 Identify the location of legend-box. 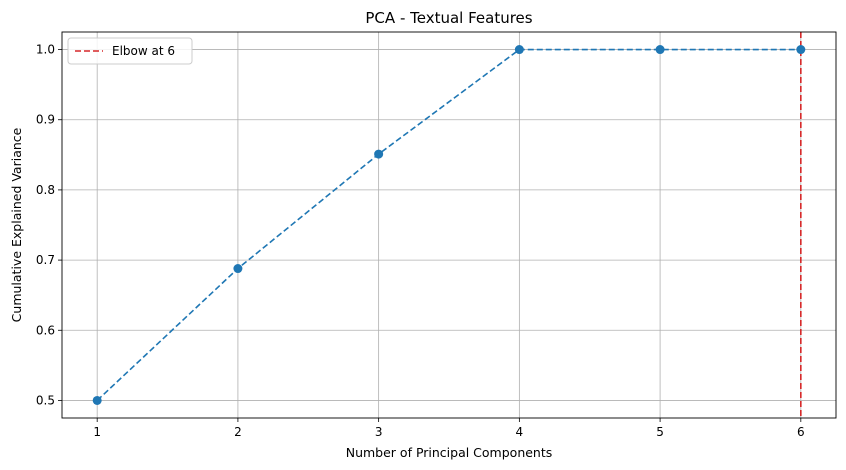
(130, 51).